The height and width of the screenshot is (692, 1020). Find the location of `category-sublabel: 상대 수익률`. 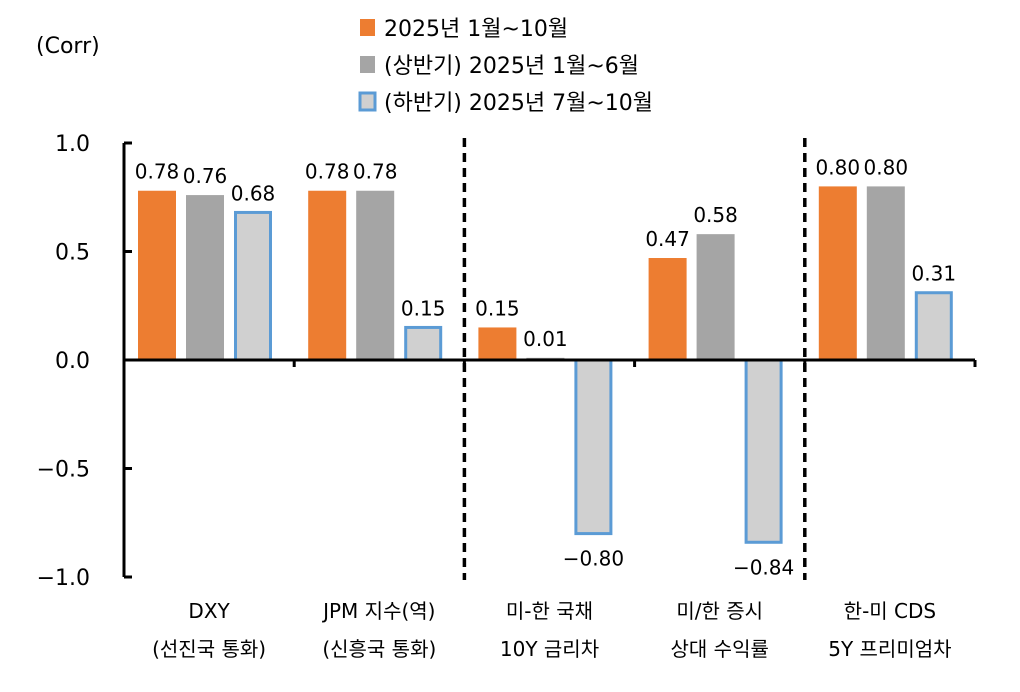

category-sublabel: 상대 수익률 is located at coordinates (720, 649).